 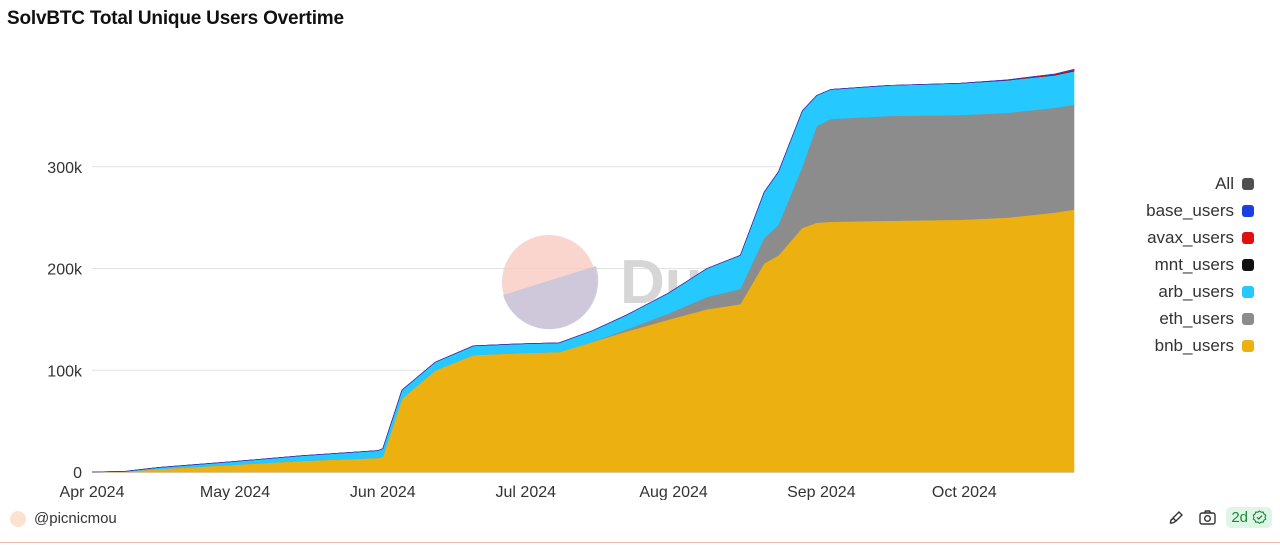 I want to click on x-tick-label: Apr 2024, so click(x=92, y=492).